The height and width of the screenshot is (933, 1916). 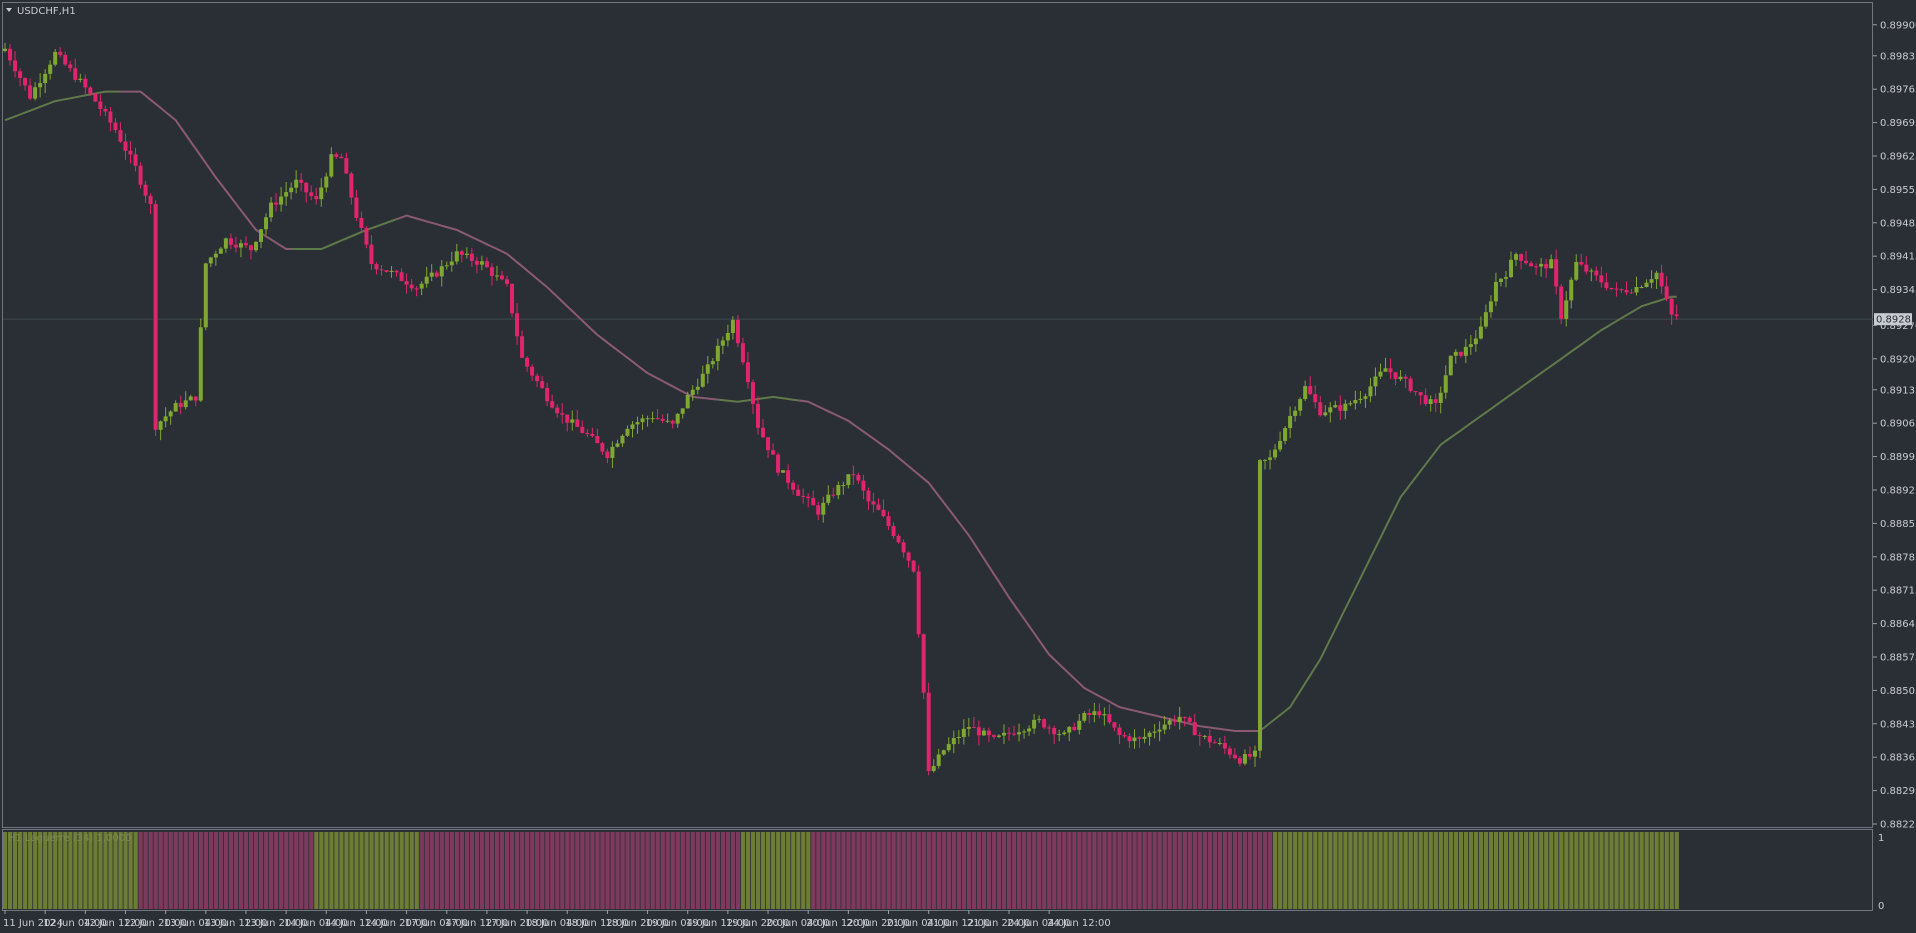 I want to click on y-tick-label: 0.88785, so click(x=1898, y=557).